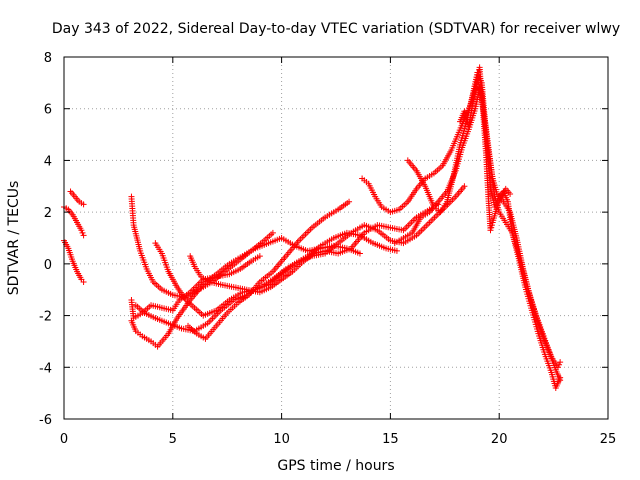 Image resolution: width=640 pixels, height=480 pixels. What do you see at coordinates (48, 161) in the screenshot?
I see `y-tick-label: 4` at bounding box center [48, 161].